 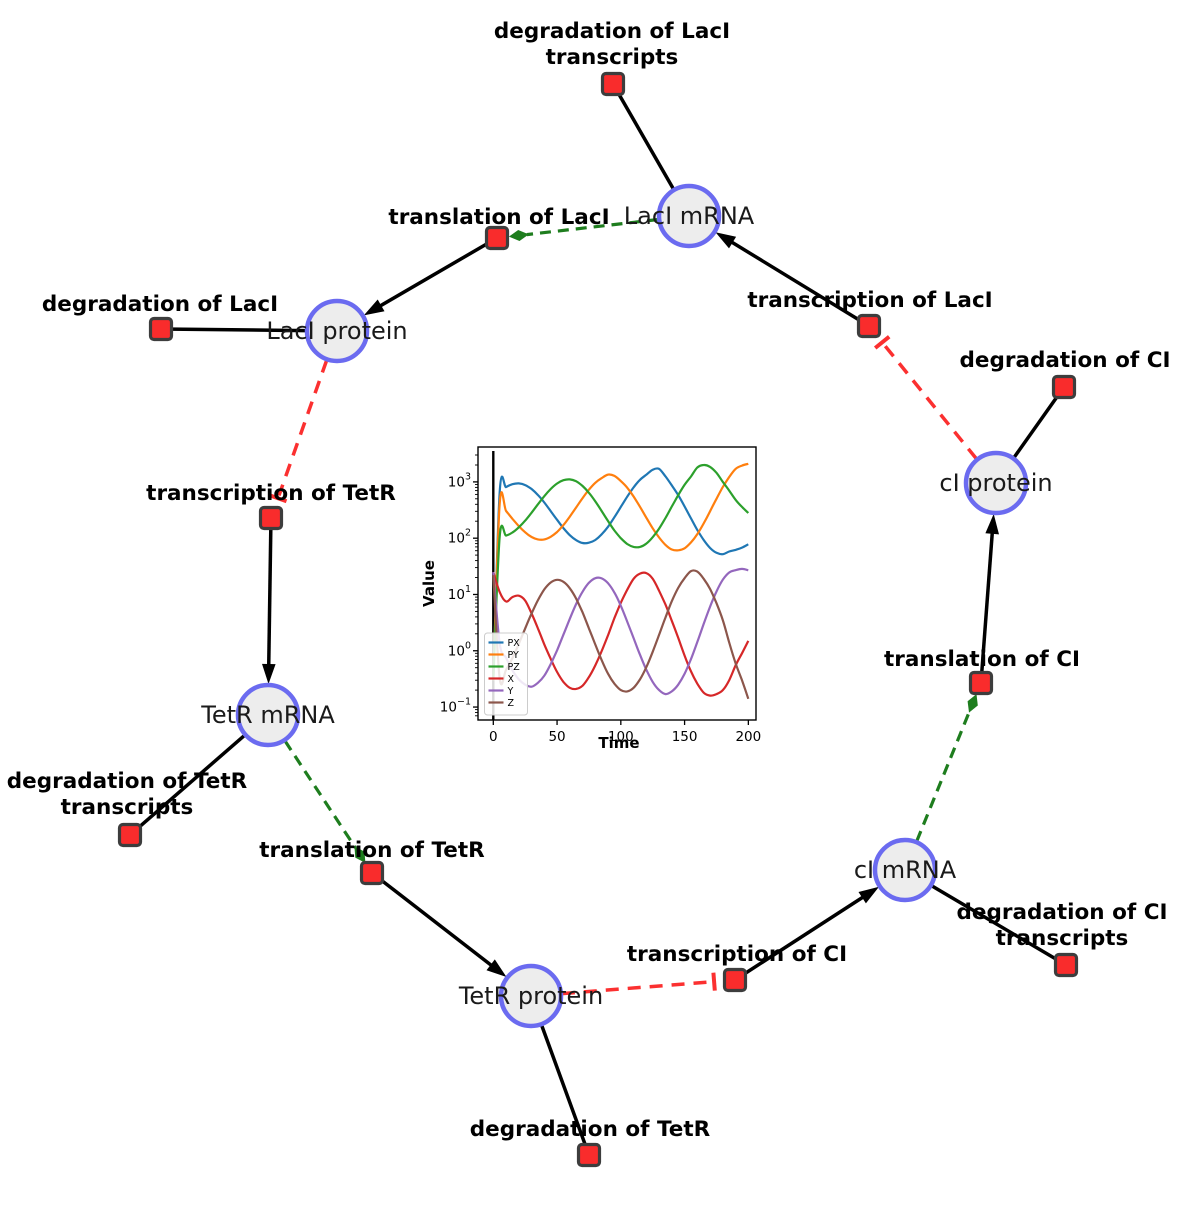 I want to click on species-label-laci-protein: LacI protein, so click(x=336, y=331).